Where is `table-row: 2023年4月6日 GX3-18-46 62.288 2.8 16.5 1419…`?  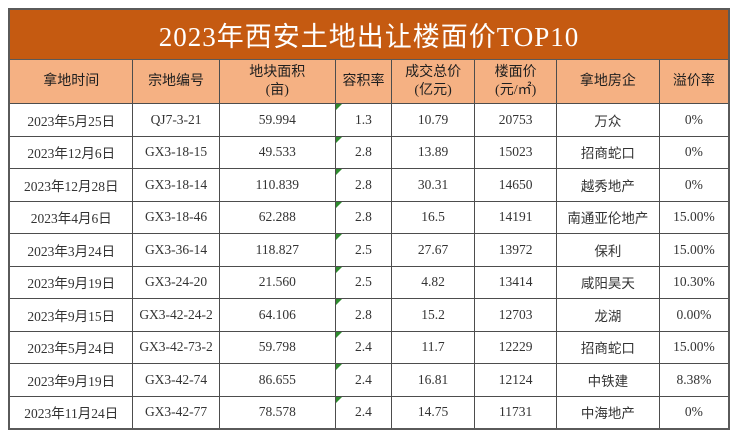 table-row: 2023年4月6日 GX3-18-46 62.288 2.8 16.5 1419… is located at coordinates (369, 217).